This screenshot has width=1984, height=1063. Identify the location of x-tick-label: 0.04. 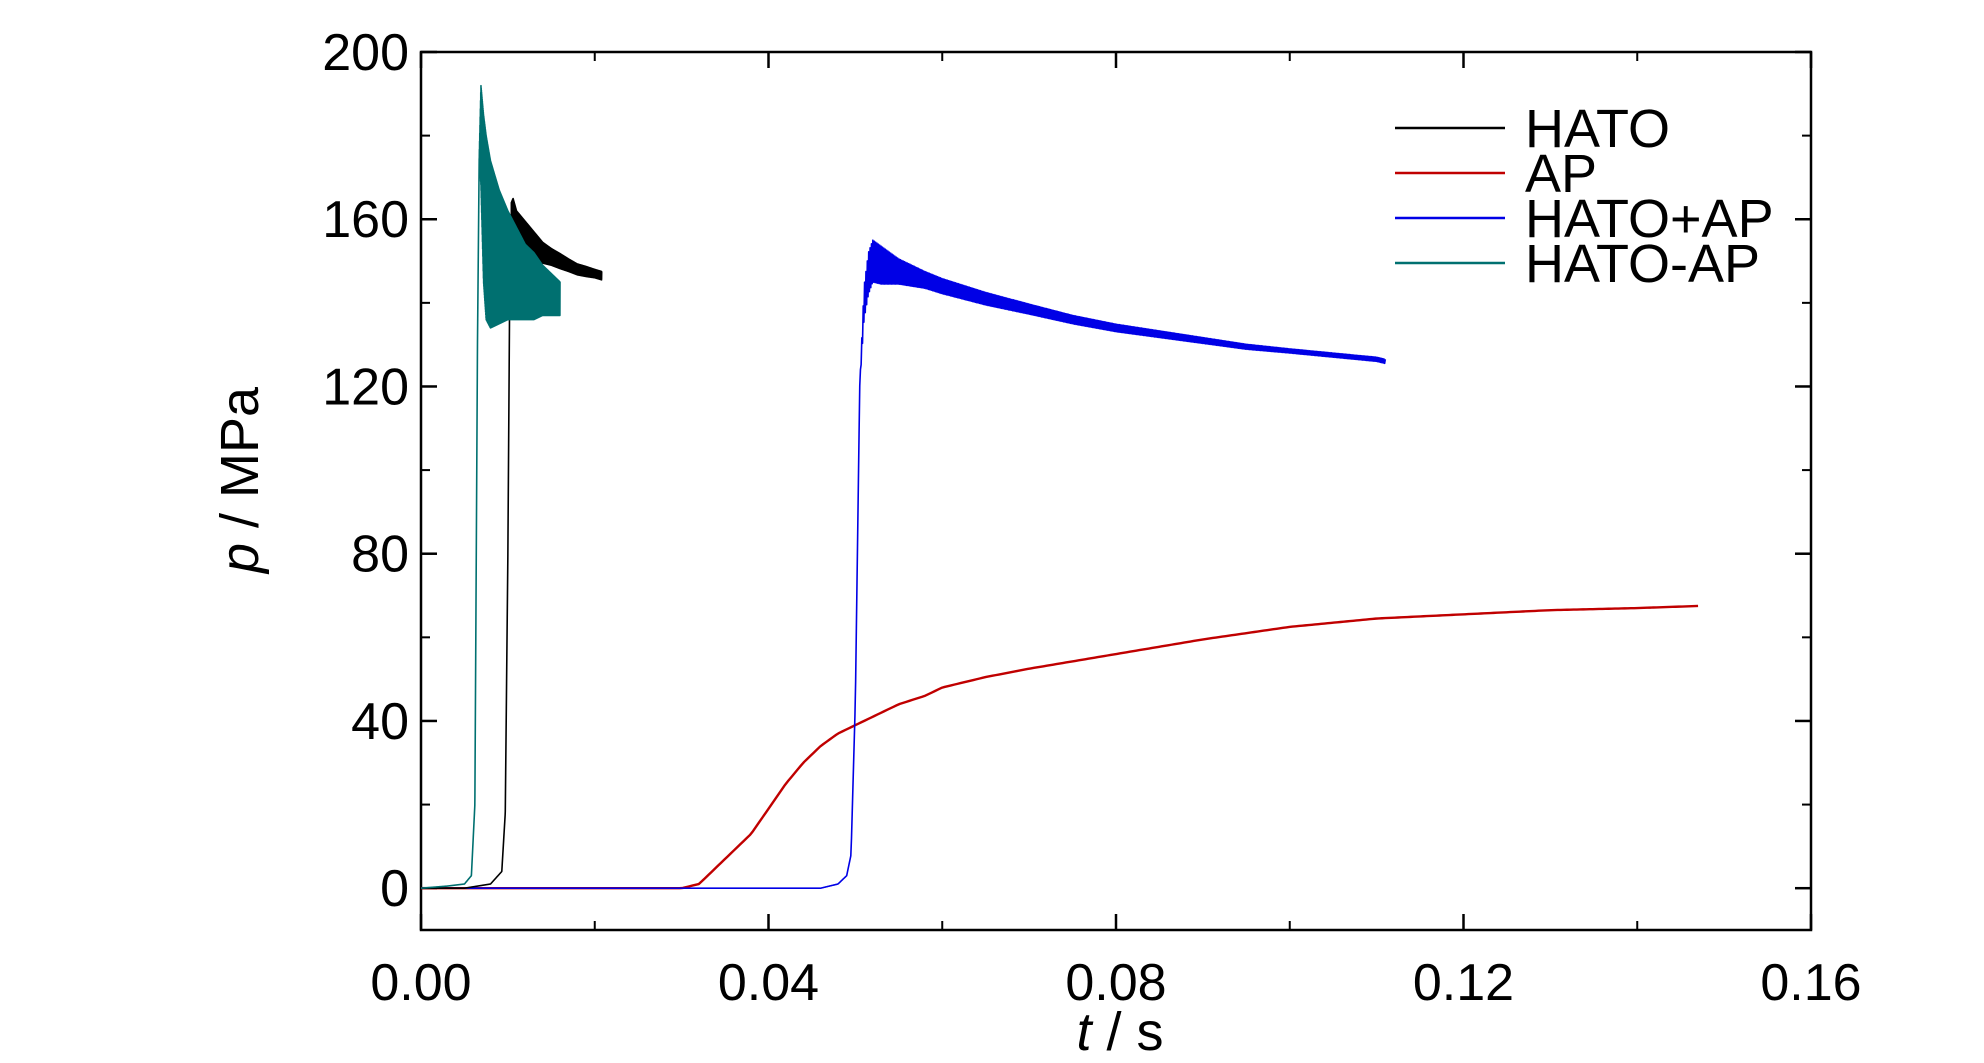
(768, 983).